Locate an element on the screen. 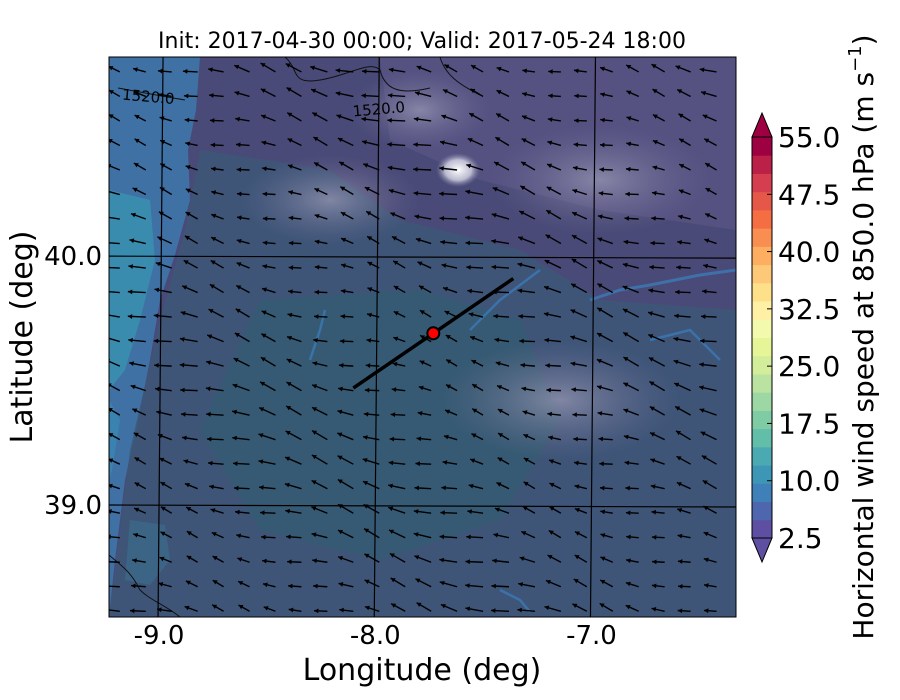 The height and width of the screenshot is (700, 900). colorbar-label-text: Horizontal wind speed at 850.0 hPa (m s is located at coordinates (863, 356).